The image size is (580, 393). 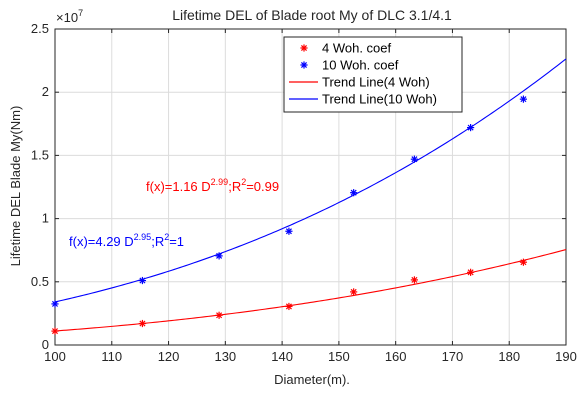 I want to click on x-axis-label: Diameter(m)., so click(x=312, y=379).